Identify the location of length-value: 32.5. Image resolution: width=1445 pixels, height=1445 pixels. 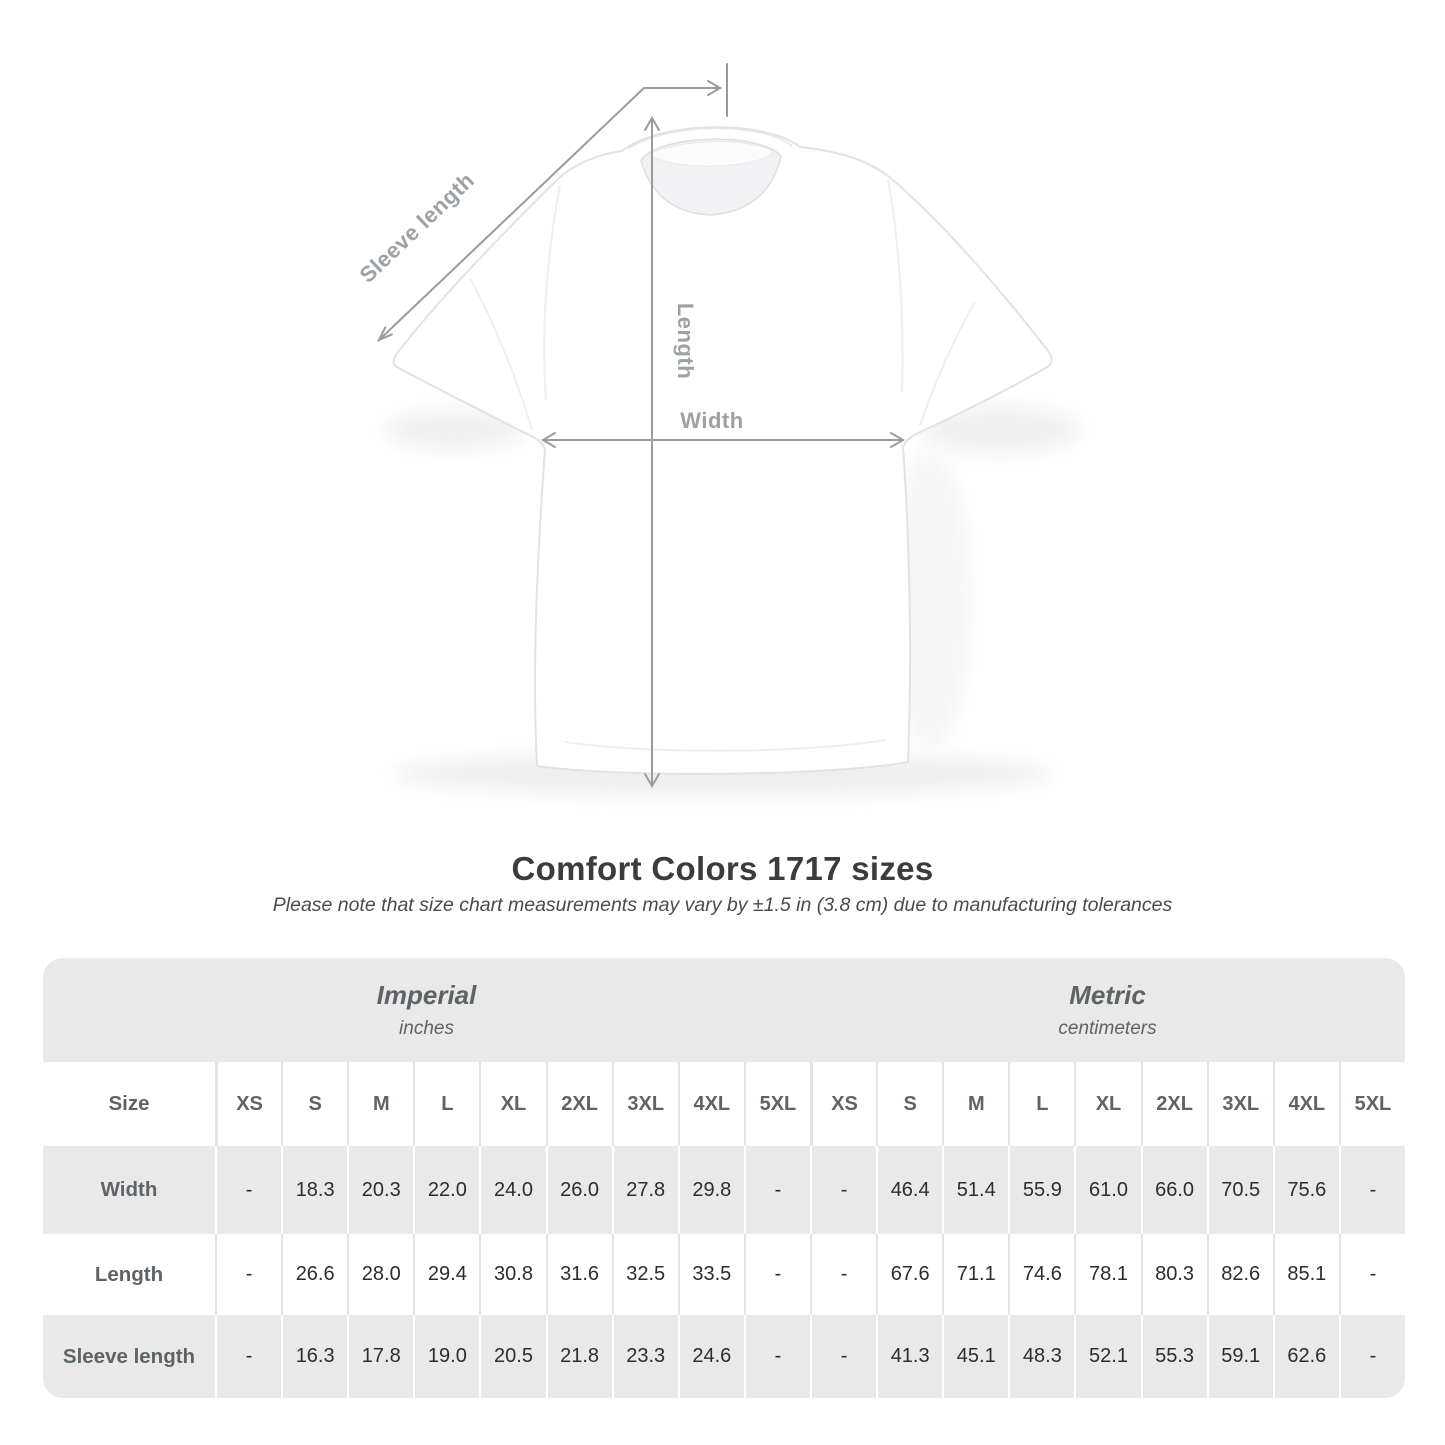
(644, 1274).